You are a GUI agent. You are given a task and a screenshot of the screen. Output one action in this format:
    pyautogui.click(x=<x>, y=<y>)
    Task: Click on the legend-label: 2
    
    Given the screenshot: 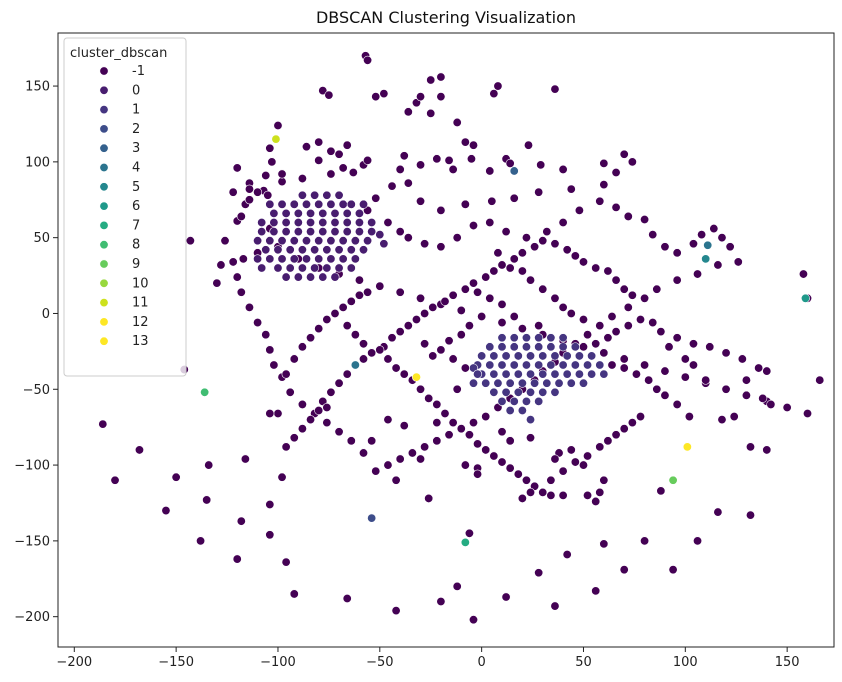 What is the action you would take?
    pyautogui.click(x=136, y=129)
    